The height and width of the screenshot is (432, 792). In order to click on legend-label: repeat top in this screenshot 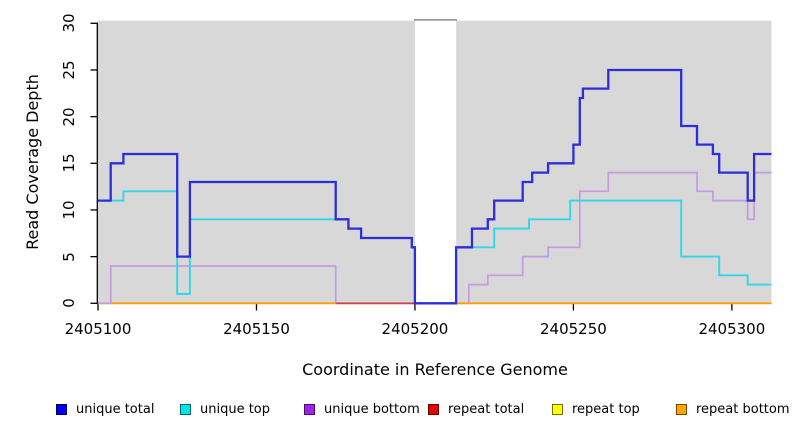, I will do `click(606, 409)`.